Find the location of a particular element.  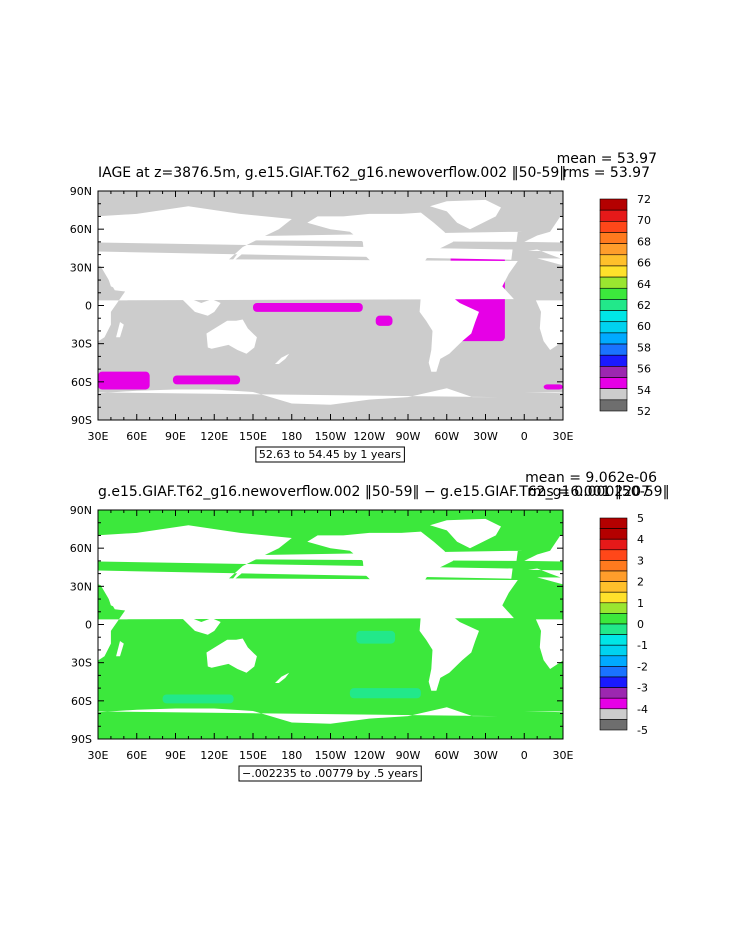

colorbar-label: 66 is located at coordinates (644, 263).